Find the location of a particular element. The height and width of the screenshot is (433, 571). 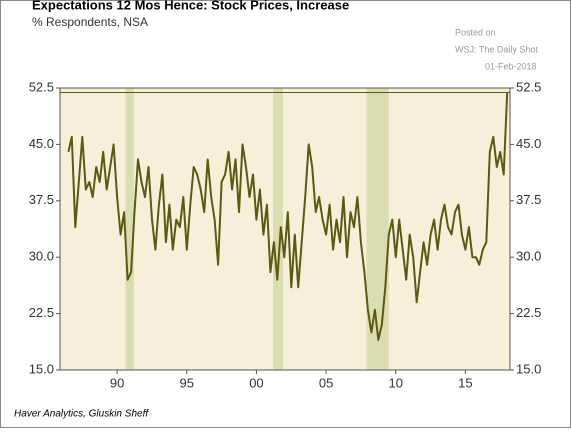

y-tick-label: 37.5 is located at coordinates (41, 199).